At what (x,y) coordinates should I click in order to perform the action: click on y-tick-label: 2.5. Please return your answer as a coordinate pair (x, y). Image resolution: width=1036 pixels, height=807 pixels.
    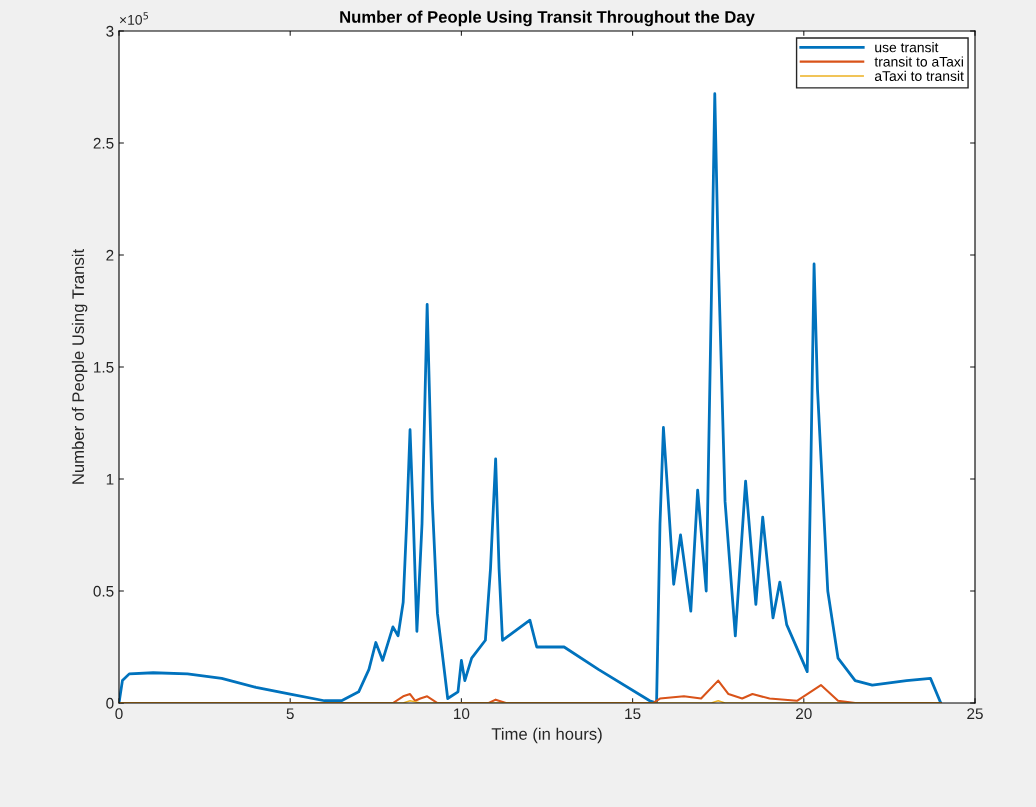
    Looking at the image, I should click on (103, 143).